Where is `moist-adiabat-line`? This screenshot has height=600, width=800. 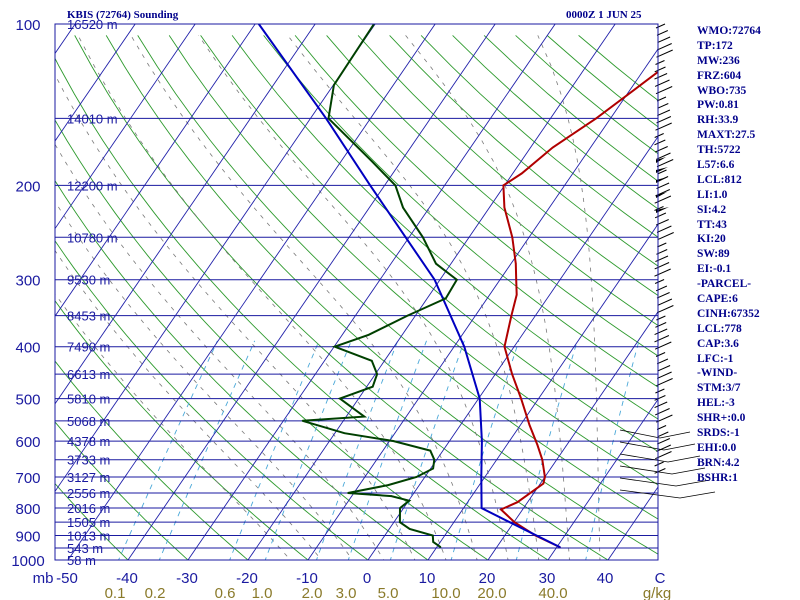 moist-adiabat-line is located at coordinates (569, 297).